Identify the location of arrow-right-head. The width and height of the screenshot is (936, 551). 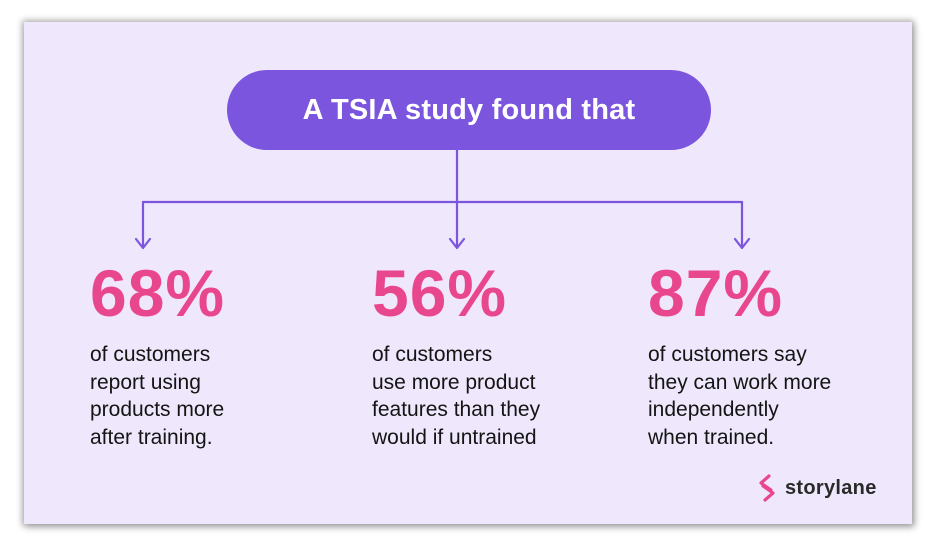
(742, 243).